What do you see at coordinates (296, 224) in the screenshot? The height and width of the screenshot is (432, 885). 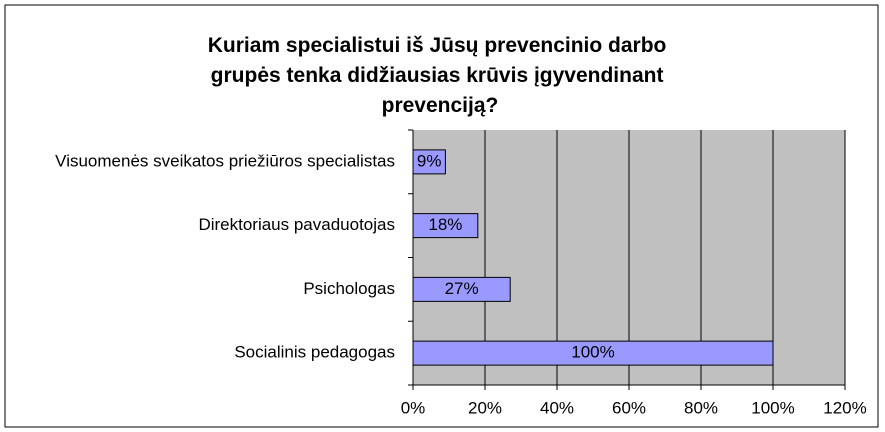 I see `y-tick-label: Direktoriaus pavaduotojas` at bounding box center [296, 224].